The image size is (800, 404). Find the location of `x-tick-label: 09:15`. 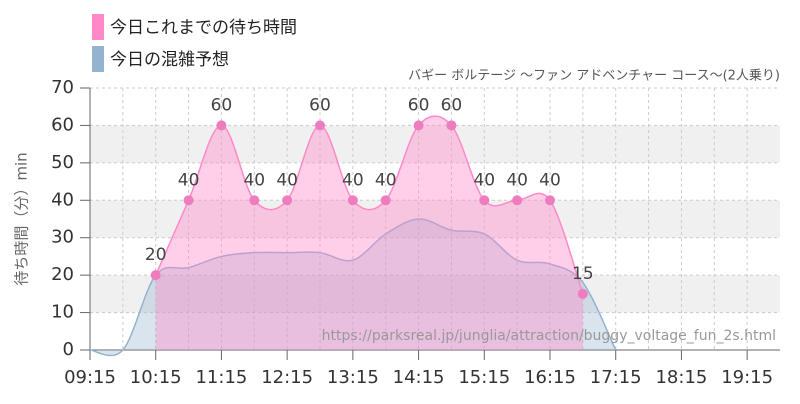

x-tick-label: 09:15 is located at coordinates (90, 377).